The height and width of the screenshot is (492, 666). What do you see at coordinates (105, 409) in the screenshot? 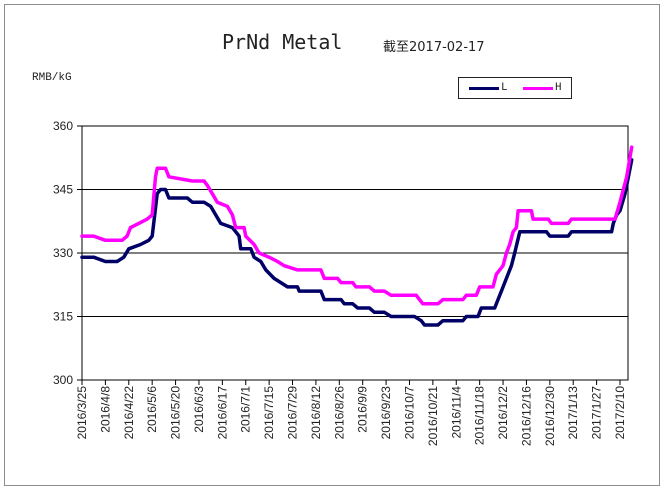
I see `x-tick-label-1: 2016/4/8` at bounding box center [105, 409].